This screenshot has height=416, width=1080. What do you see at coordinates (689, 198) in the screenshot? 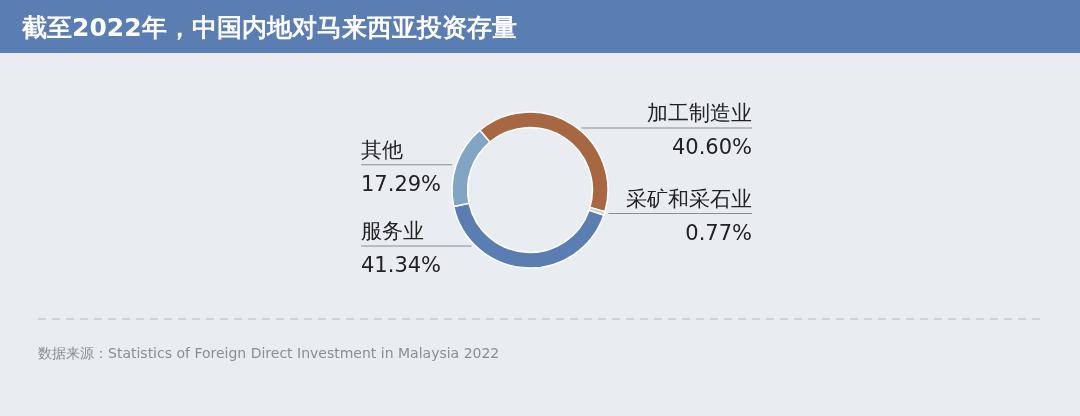
I see `slice-label: 采矿和采石业` at bounding box center [689, 198].